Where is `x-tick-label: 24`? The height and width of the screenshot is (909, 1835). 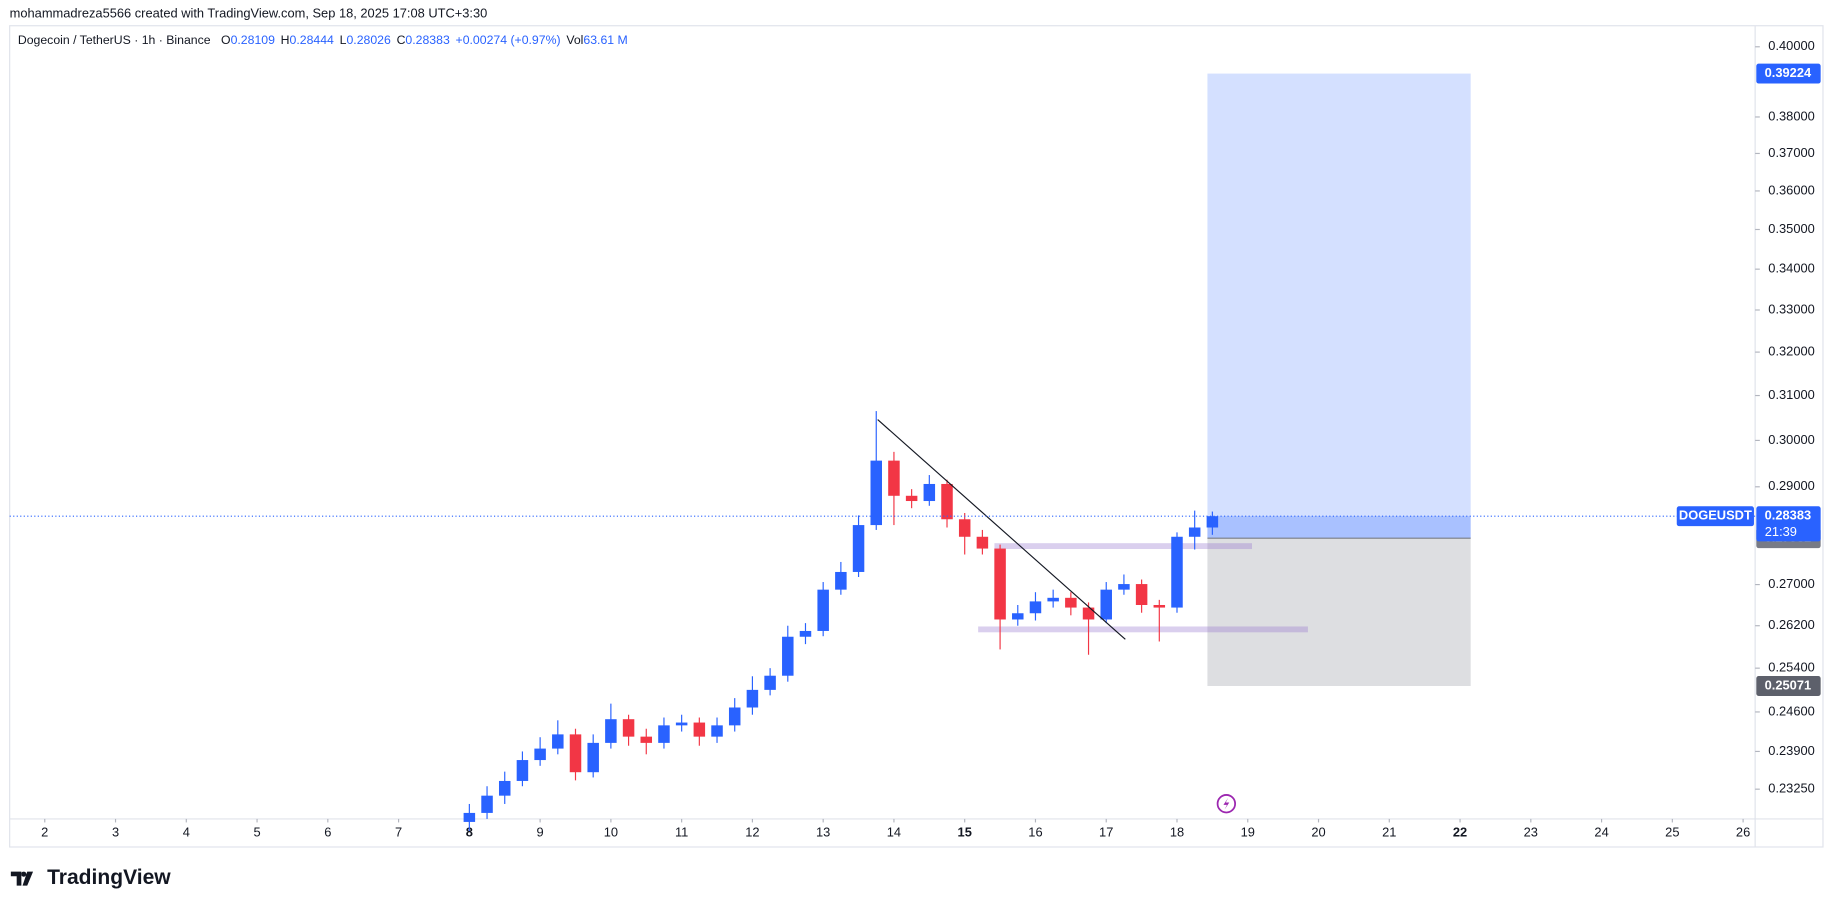 x-tick-label: 24 is located at coordinates (1601, 831).